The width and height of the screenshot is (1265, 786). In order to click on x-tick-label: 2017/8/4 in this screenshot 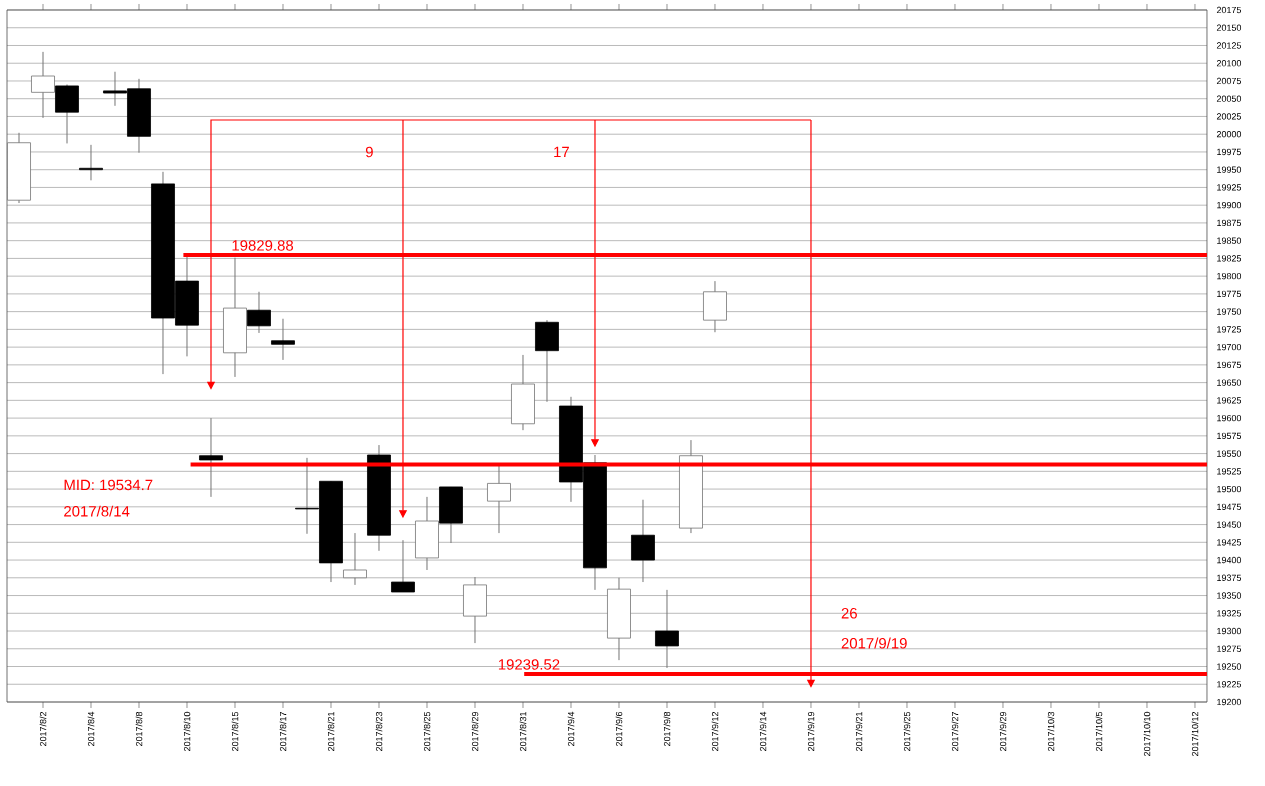, I will do `click(91, 728)`.